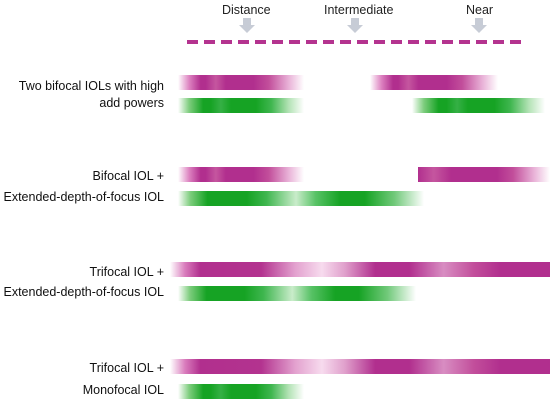 The image size is (550, 404). What do you see at coordinates (241, 82) in the screenshot?
I see `row1-bifocal-distance-bar` at bounding box center [241, 82].